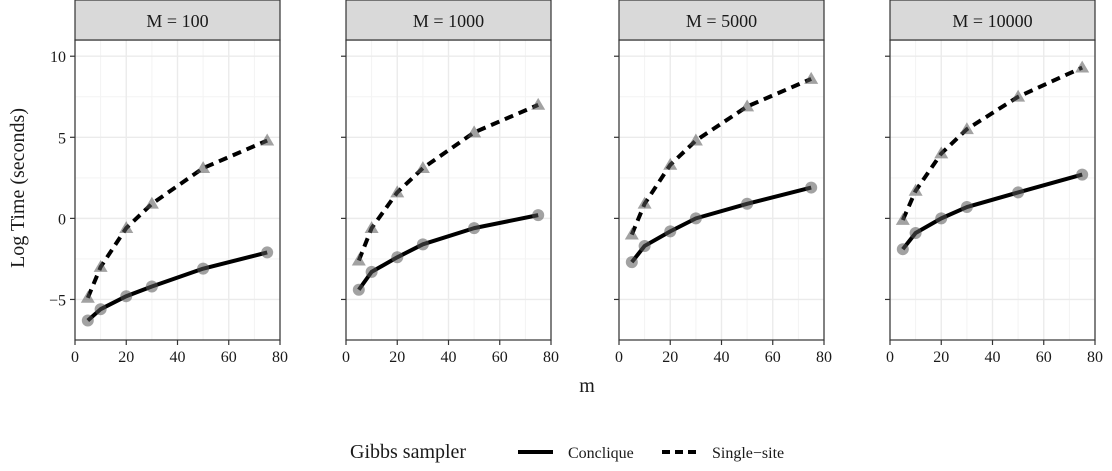  I want to click on facet-strip-label: M = 10000, so click(992, 21).